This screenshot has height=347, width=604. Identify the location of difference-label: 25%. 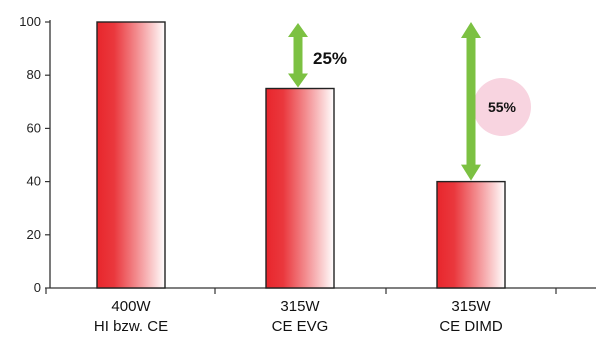
(330, 58).